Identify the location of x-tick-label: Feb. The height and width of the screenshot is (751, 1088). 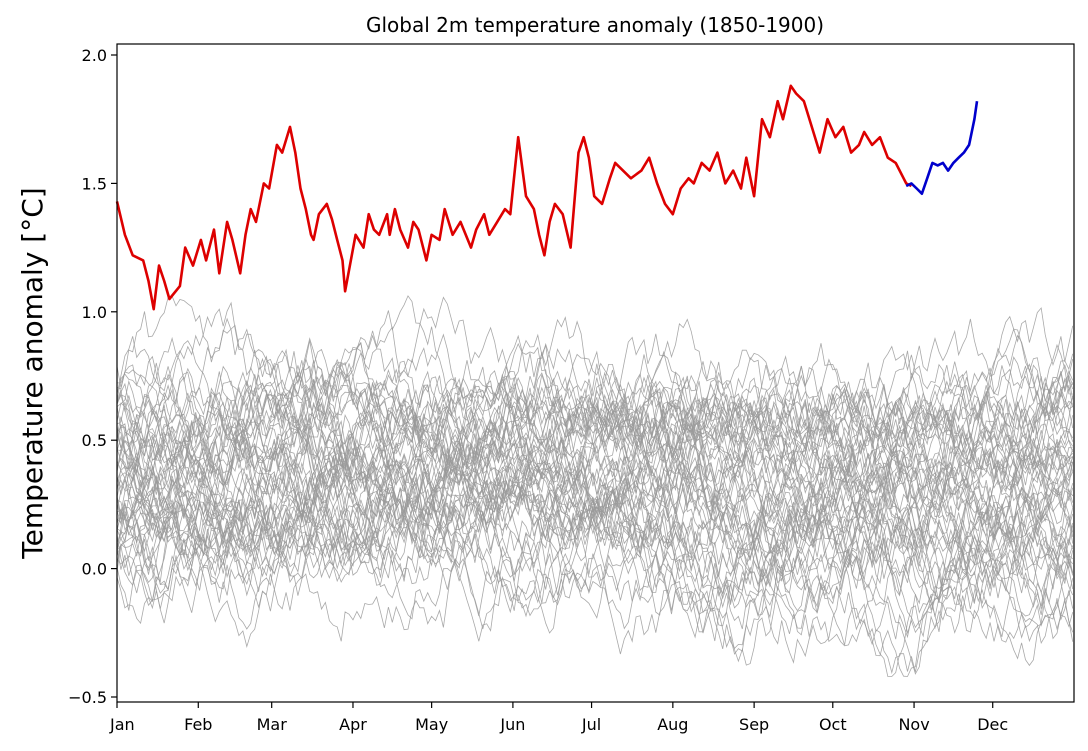
(198, 724).